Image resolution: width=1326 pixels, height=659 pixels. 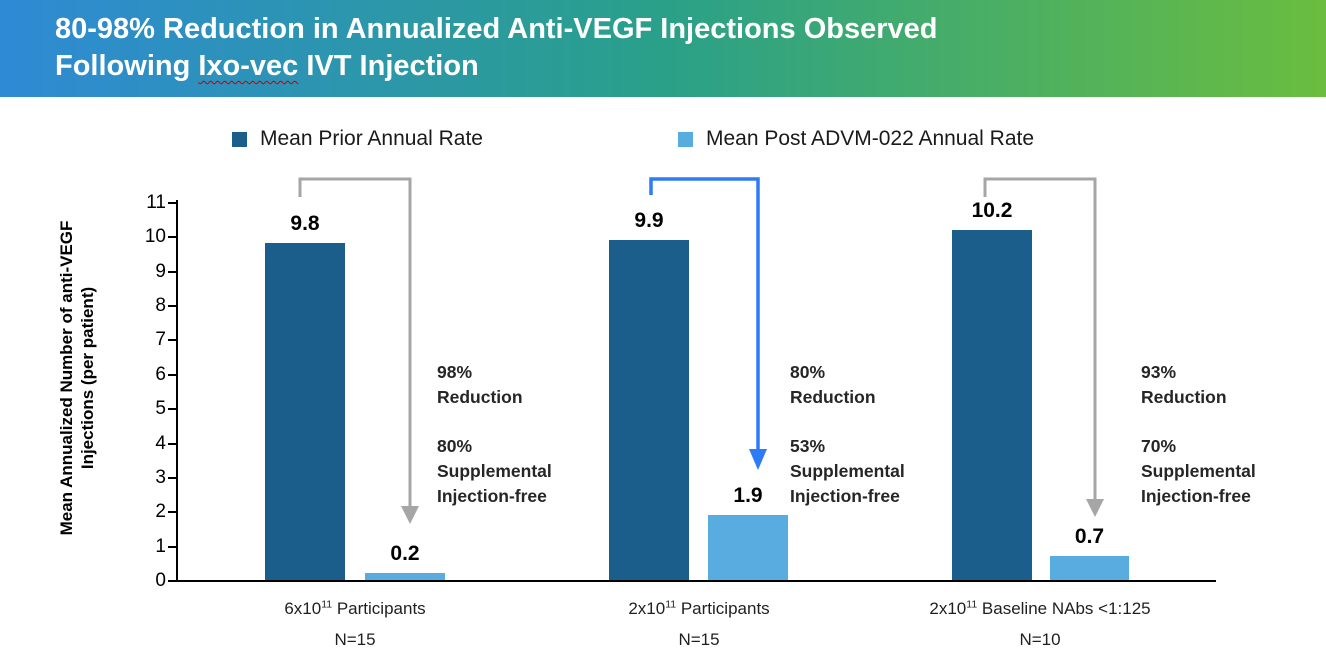 I want to click on supplemental-pct: 53%, so click(x=808, y=446).